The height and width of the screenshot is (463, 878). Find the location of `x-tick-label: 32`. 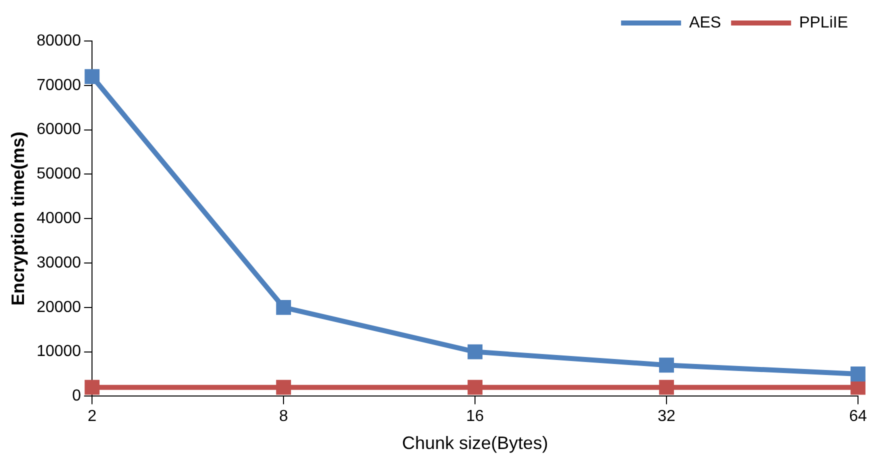

x-tick-label: 32 is located at coordinates (667, 417).